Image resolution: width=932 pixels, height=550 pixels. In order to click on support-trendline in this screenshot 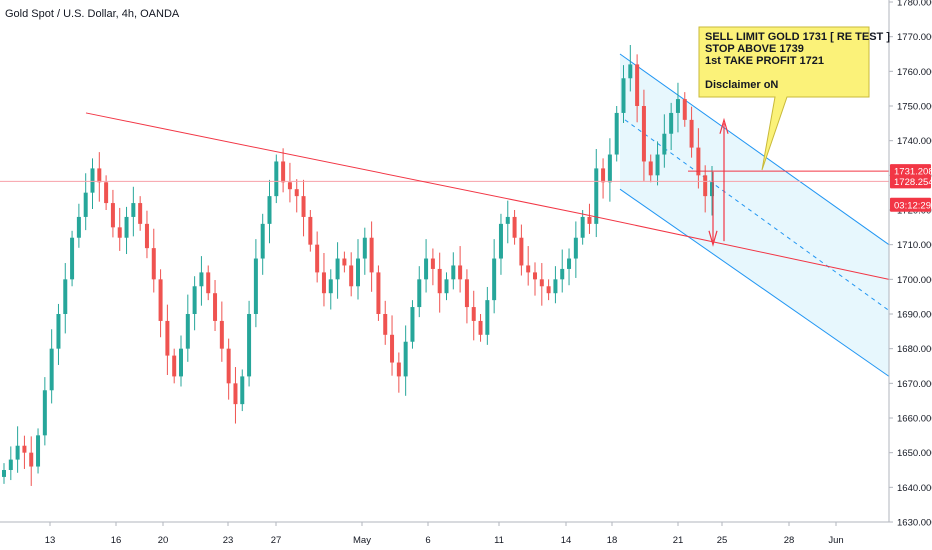, I will do `click(734, 246)`.